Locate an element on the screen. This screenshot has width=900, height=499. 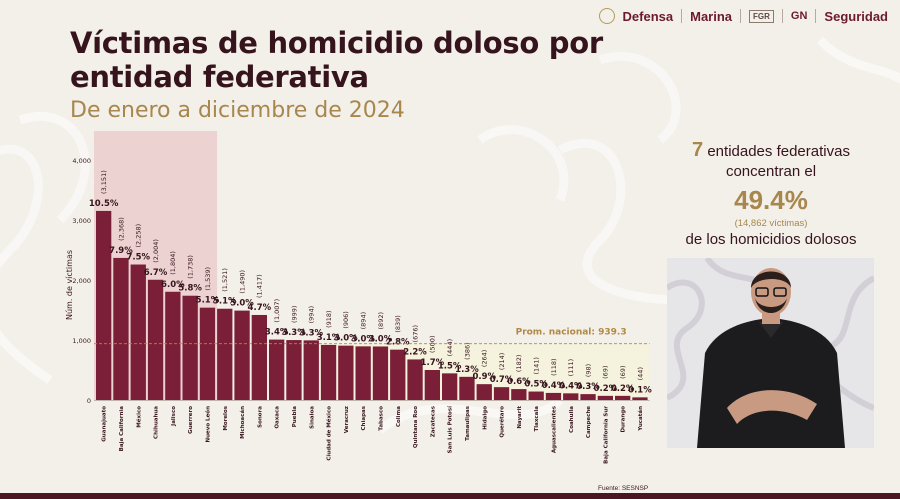
x-tick-label: Jalisco is located at coordinates (174, 416).